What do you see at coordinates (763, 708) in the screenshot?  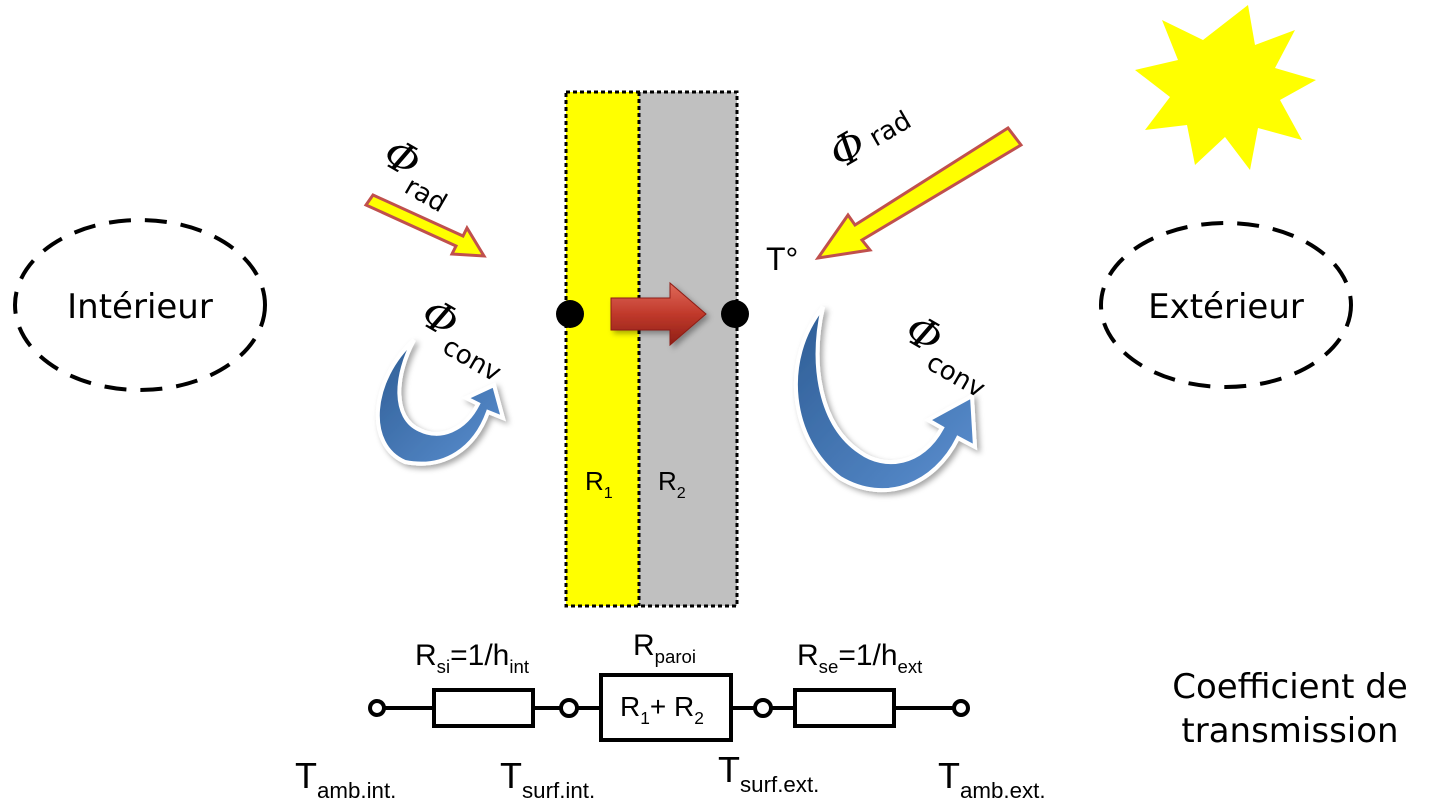 I see `circuit-node-surf-ext` at bounding box center [763, 708].